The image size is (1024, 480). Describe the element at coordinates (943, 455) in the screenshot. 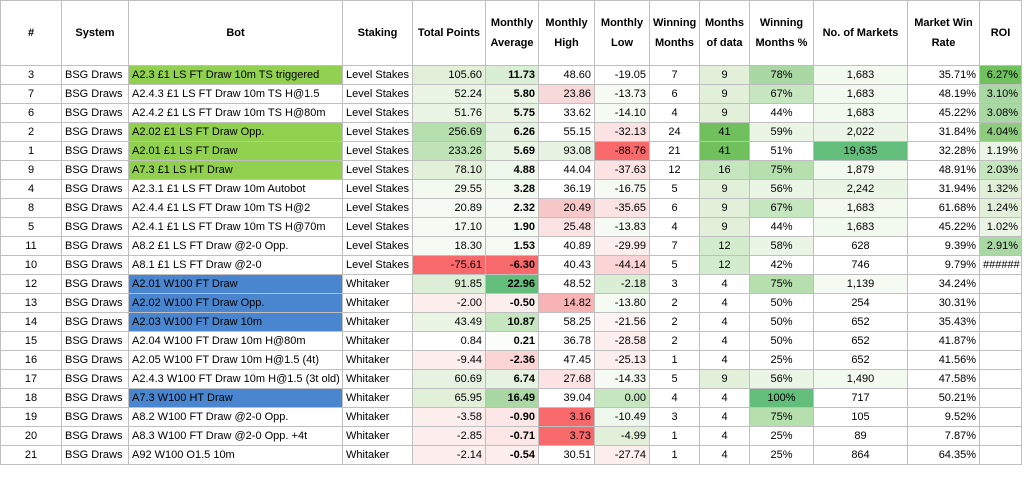

I see `cell-market-win-rate: 64.35%` at that location.